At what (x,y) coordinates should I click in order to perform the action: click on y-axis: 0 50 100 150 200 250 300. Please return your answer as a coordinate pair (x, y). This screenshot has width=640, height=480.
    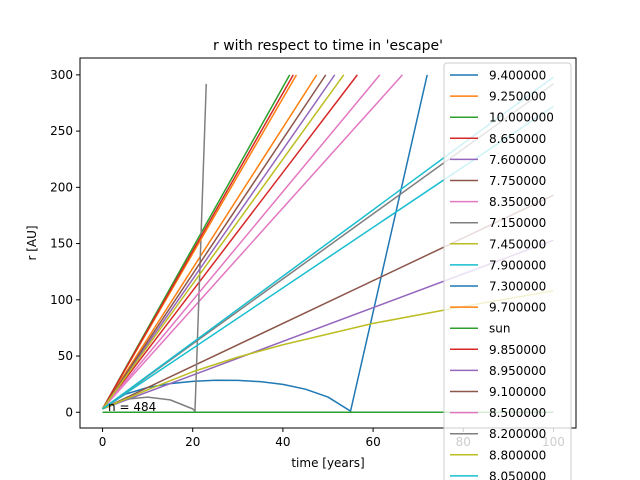
    Looking at the image, I should click on (65, 243).